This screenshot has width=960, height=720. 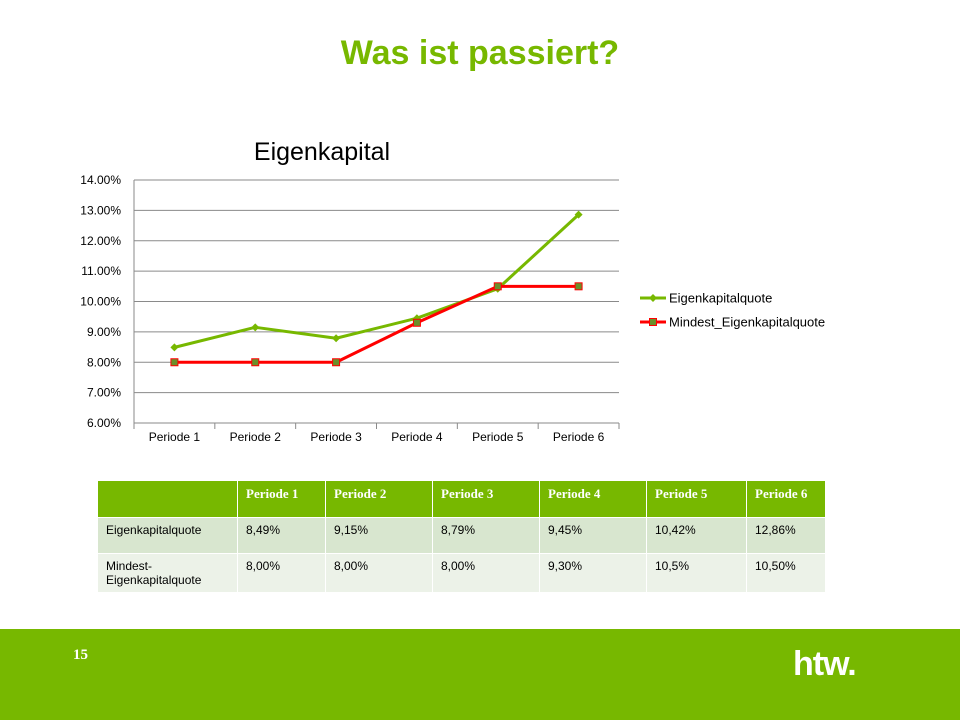 What do you see at coordinates (167, 535) in the screenshot?
I see `table-row-label: Eigenkapitalquote` at bounding box center [167, 535].